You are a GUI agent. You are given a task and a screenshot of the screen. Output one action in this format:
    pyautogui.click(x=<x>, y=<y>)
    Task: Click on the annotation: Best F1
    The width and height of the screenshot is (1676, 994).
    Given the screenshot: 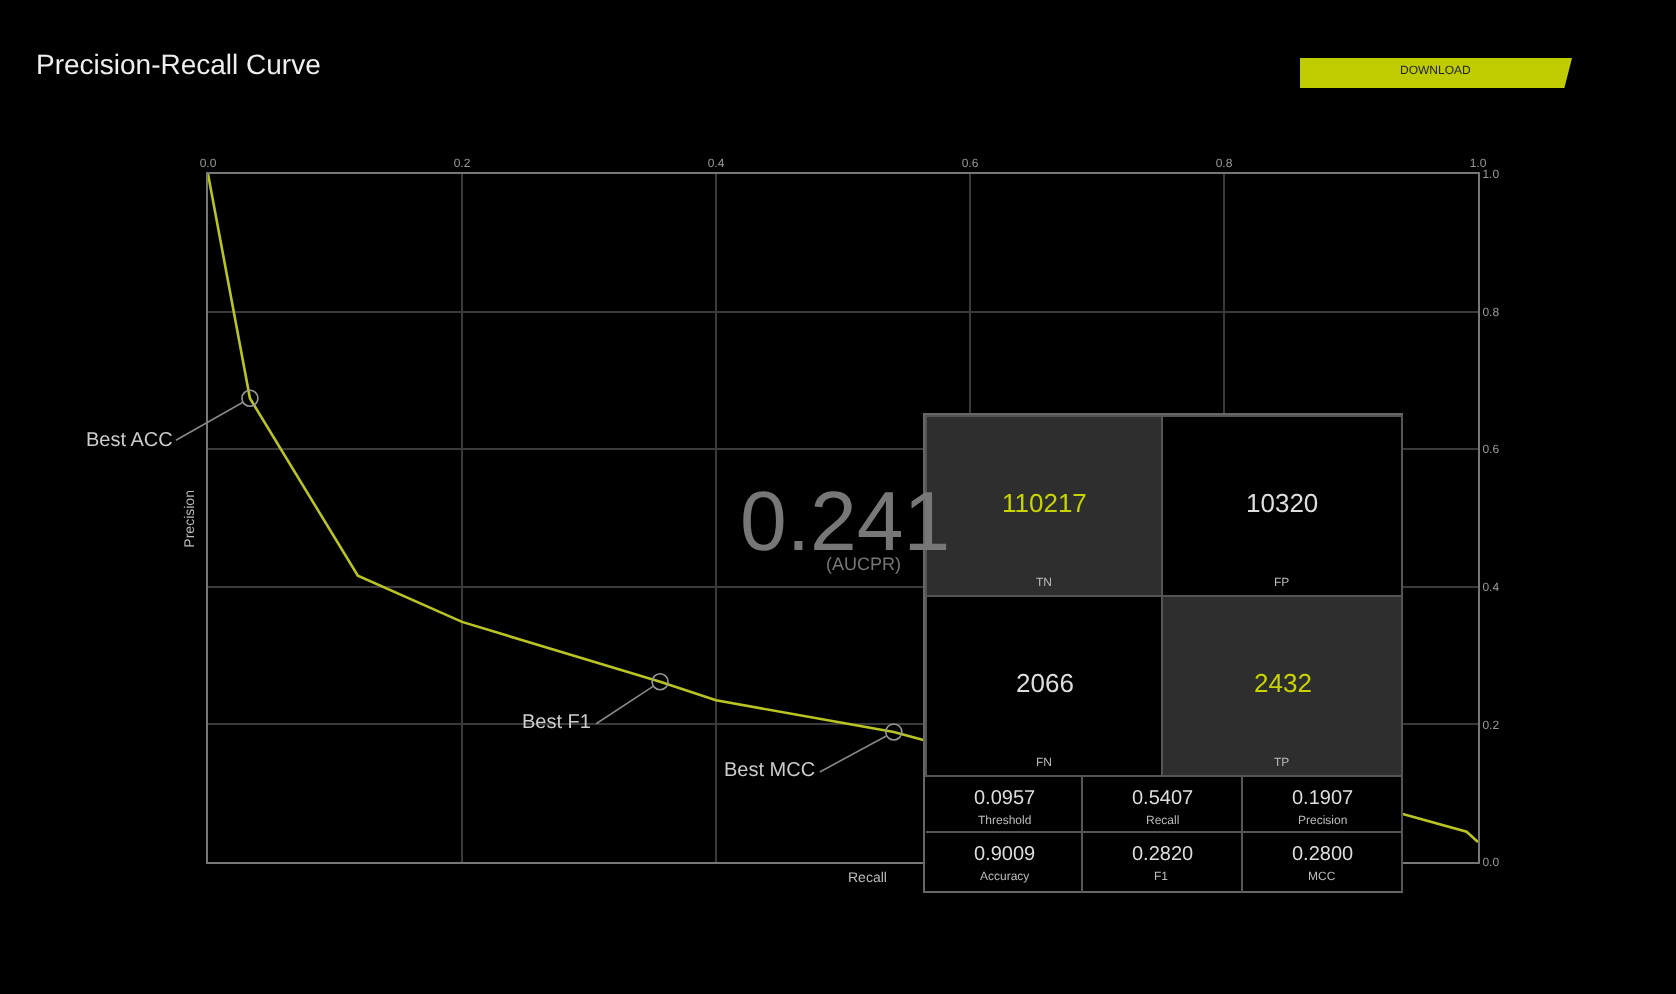 What is the action you would take?
    pyautogui.click(x=557, y=723)
    